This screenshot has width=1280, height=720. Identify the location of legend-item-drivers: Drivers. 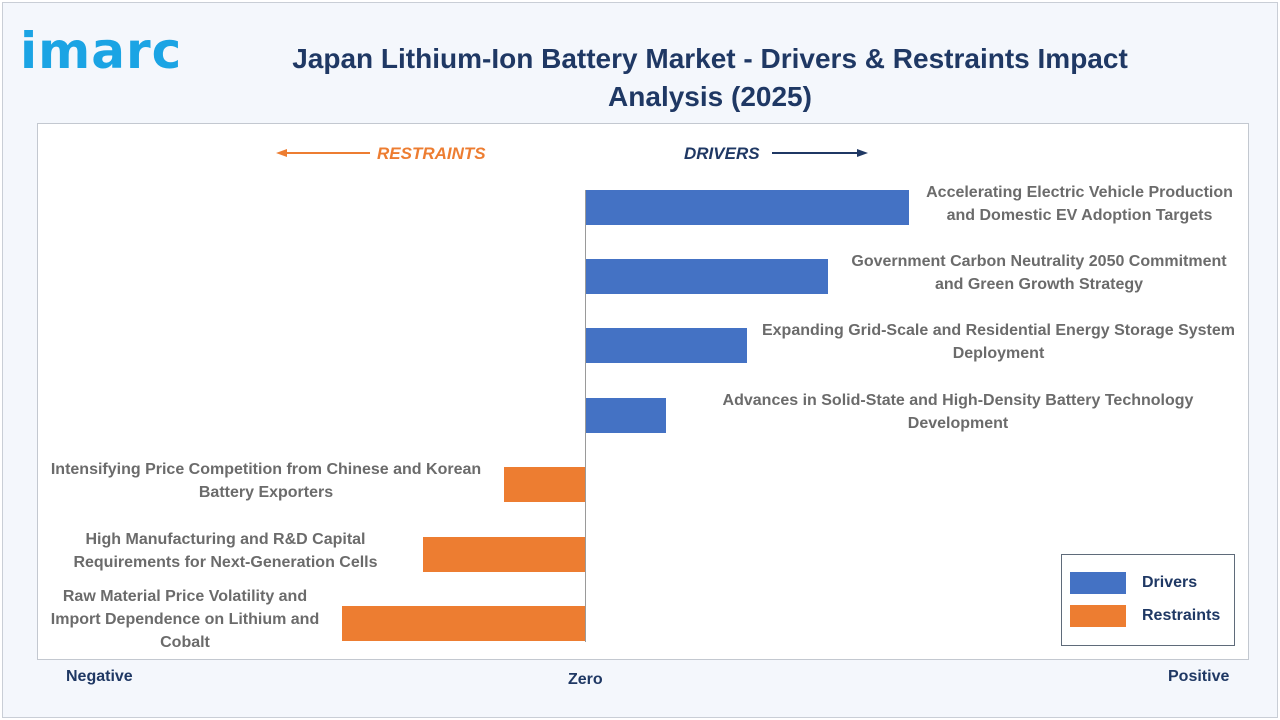
(1133, 583).